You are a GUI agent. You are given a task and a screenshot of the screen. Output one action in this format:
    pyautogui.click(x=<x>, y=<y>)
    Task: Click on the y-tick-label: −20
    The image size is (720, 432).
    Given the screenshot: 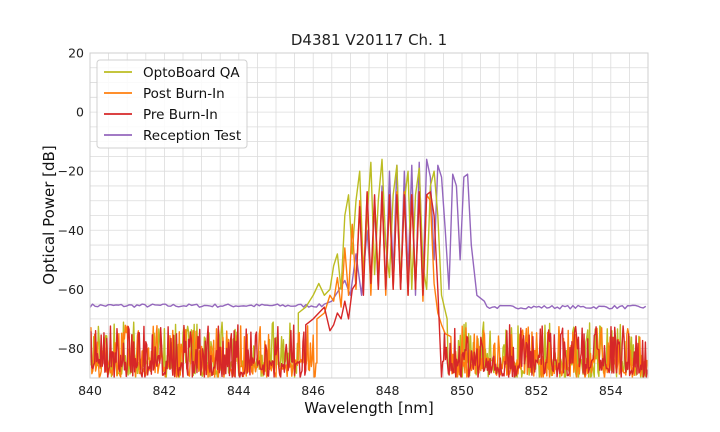 What is the action you would take?
    pyautogui.click(x=71, y=171)
    